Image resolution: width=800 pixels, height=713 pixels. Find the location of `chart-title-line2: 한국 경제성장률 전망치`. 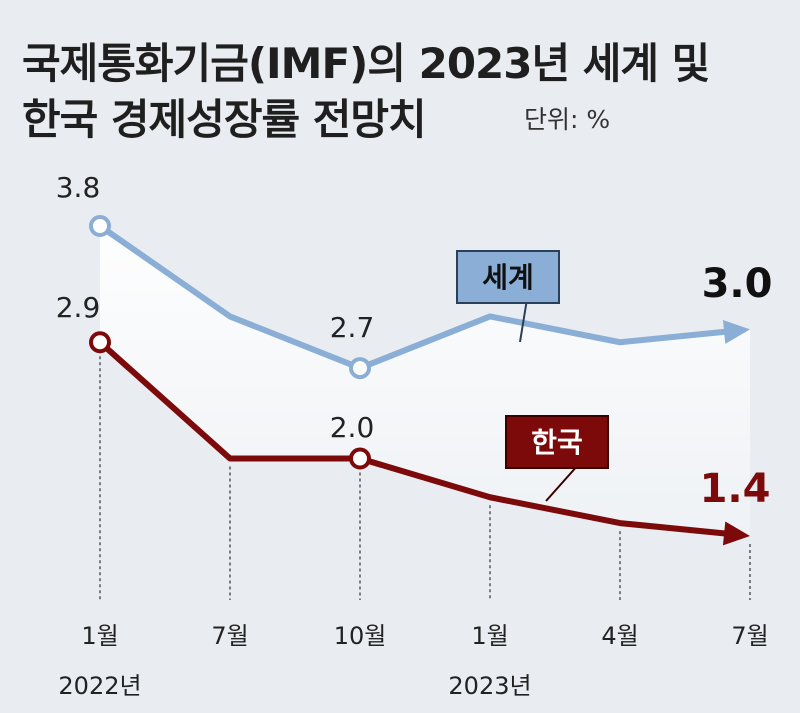

chart-title-line2: 한국 경제성장률 전망치 is located at coordinates (224, 119).